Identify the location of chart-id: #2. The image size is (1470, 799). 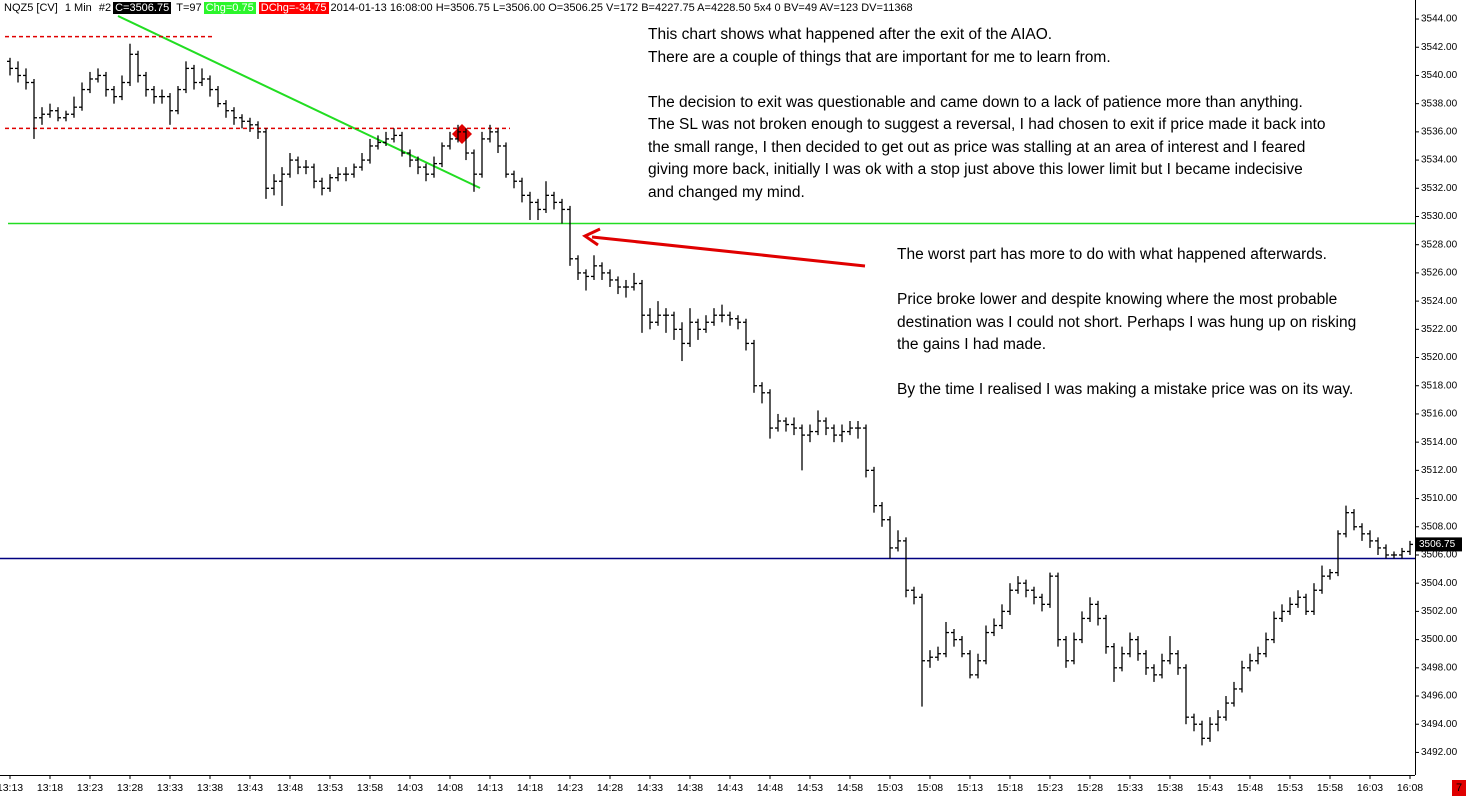
(105, 8).